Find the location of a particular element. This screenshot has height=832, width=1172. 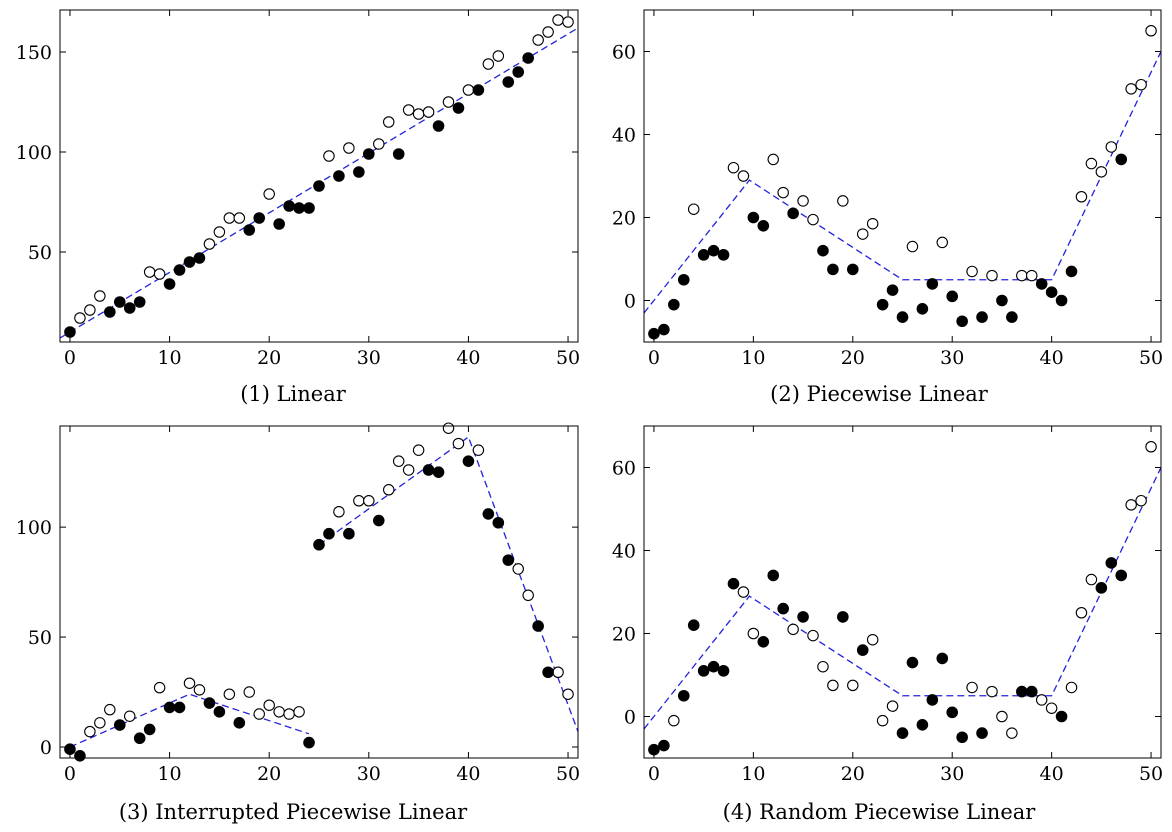

y-tick-label: 60 is located at coordinates (624, 469).